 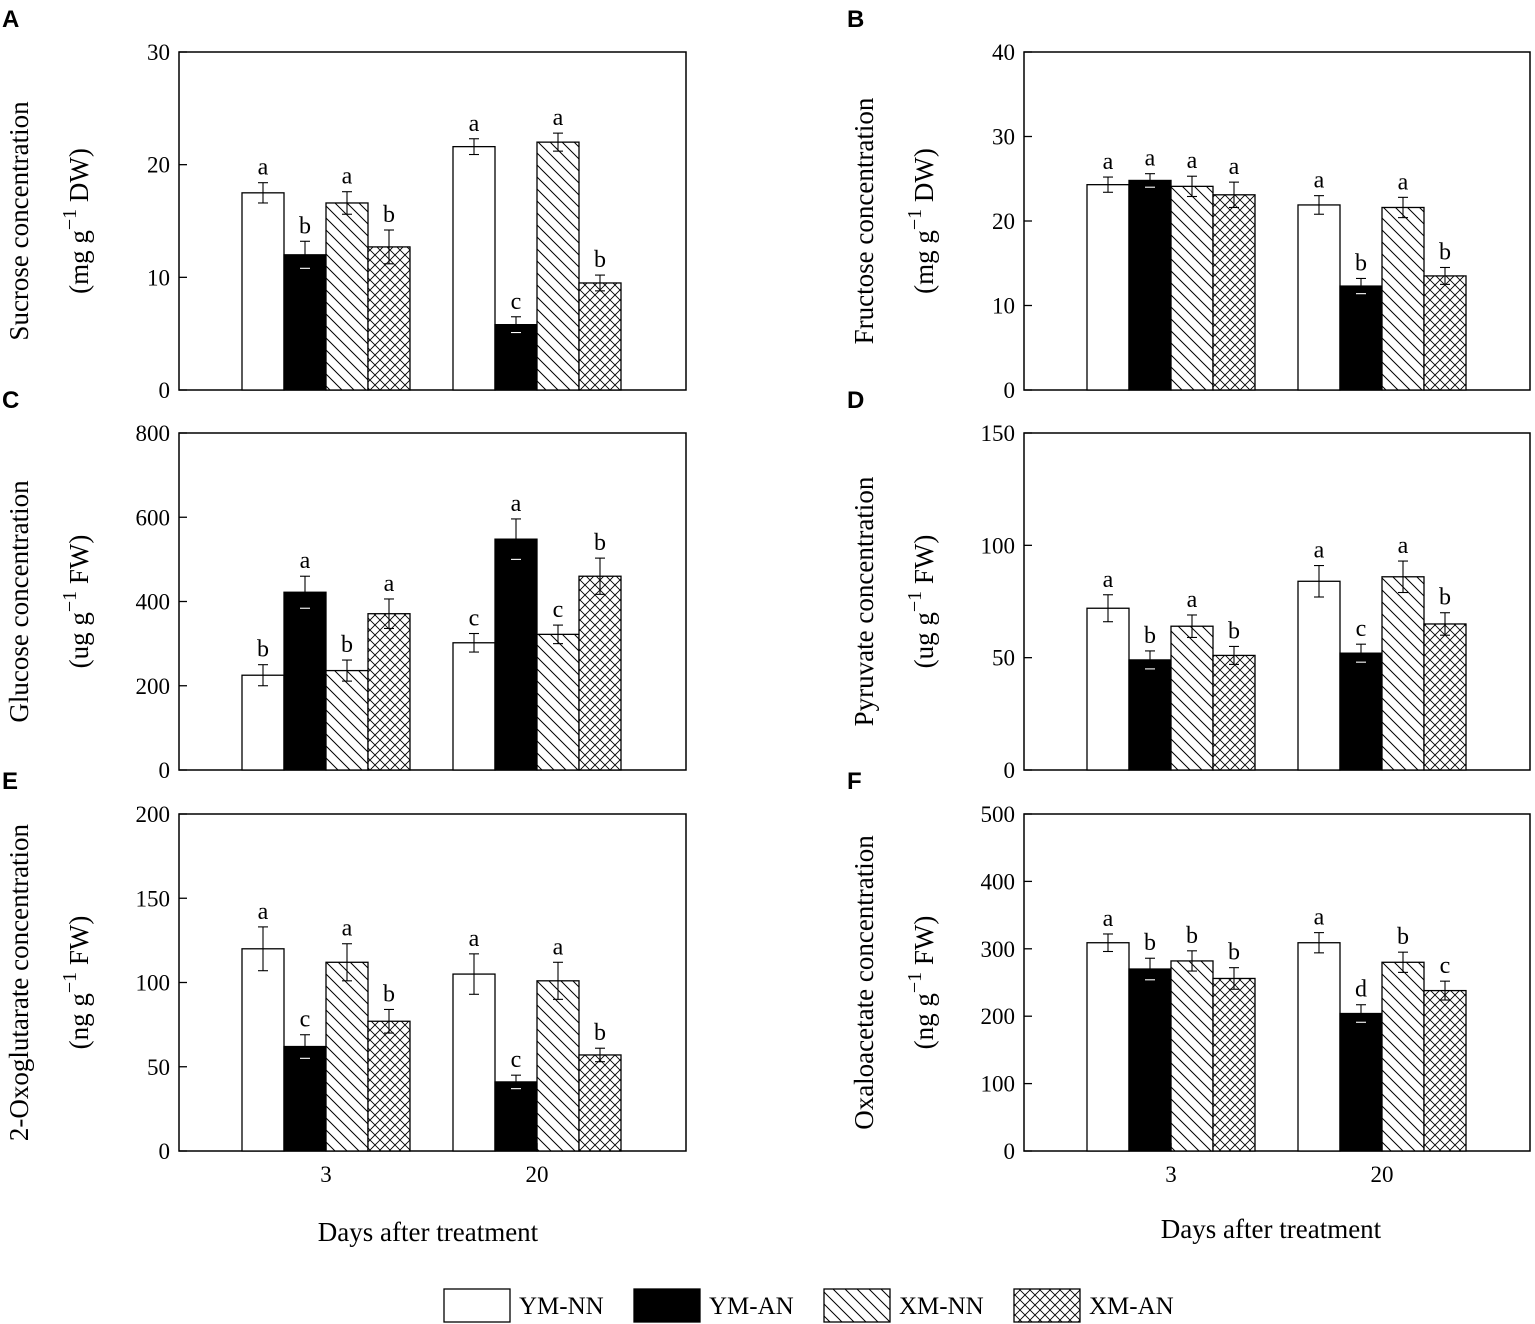 What do you see at coordinates (998, 814) in the screenshot?
I see `y-tick-label: 500` at bounding box center [998, 814].